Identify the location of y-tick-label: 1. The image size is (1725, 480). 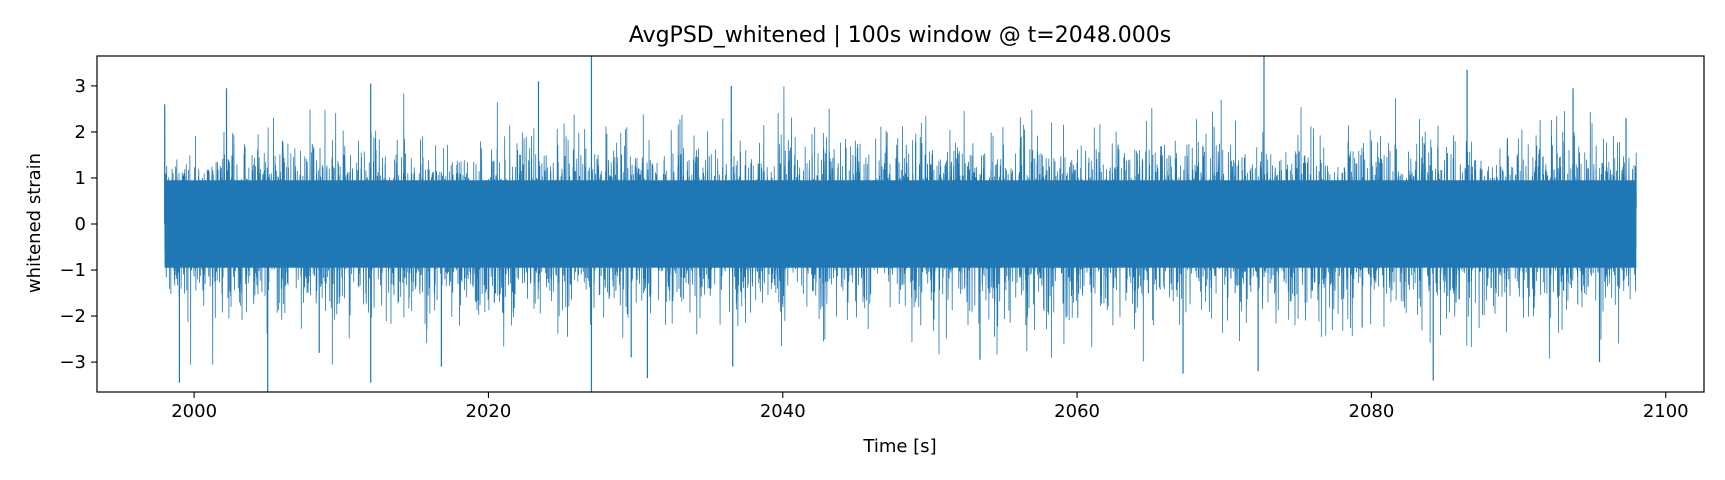
(80, 178).